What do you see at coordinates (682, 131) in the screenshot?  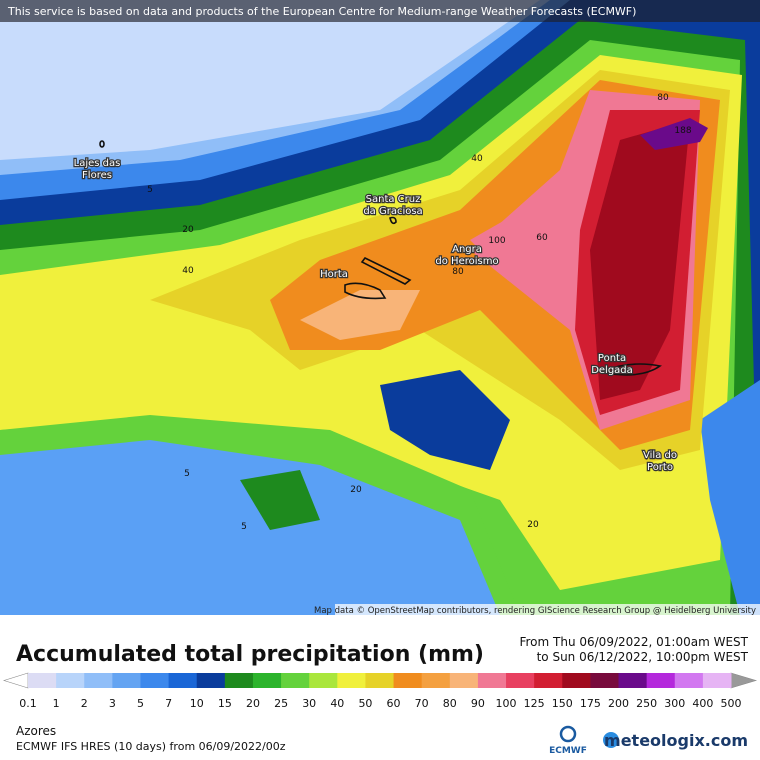 I see `contour-label: 188` at bounding box center [682, 131].